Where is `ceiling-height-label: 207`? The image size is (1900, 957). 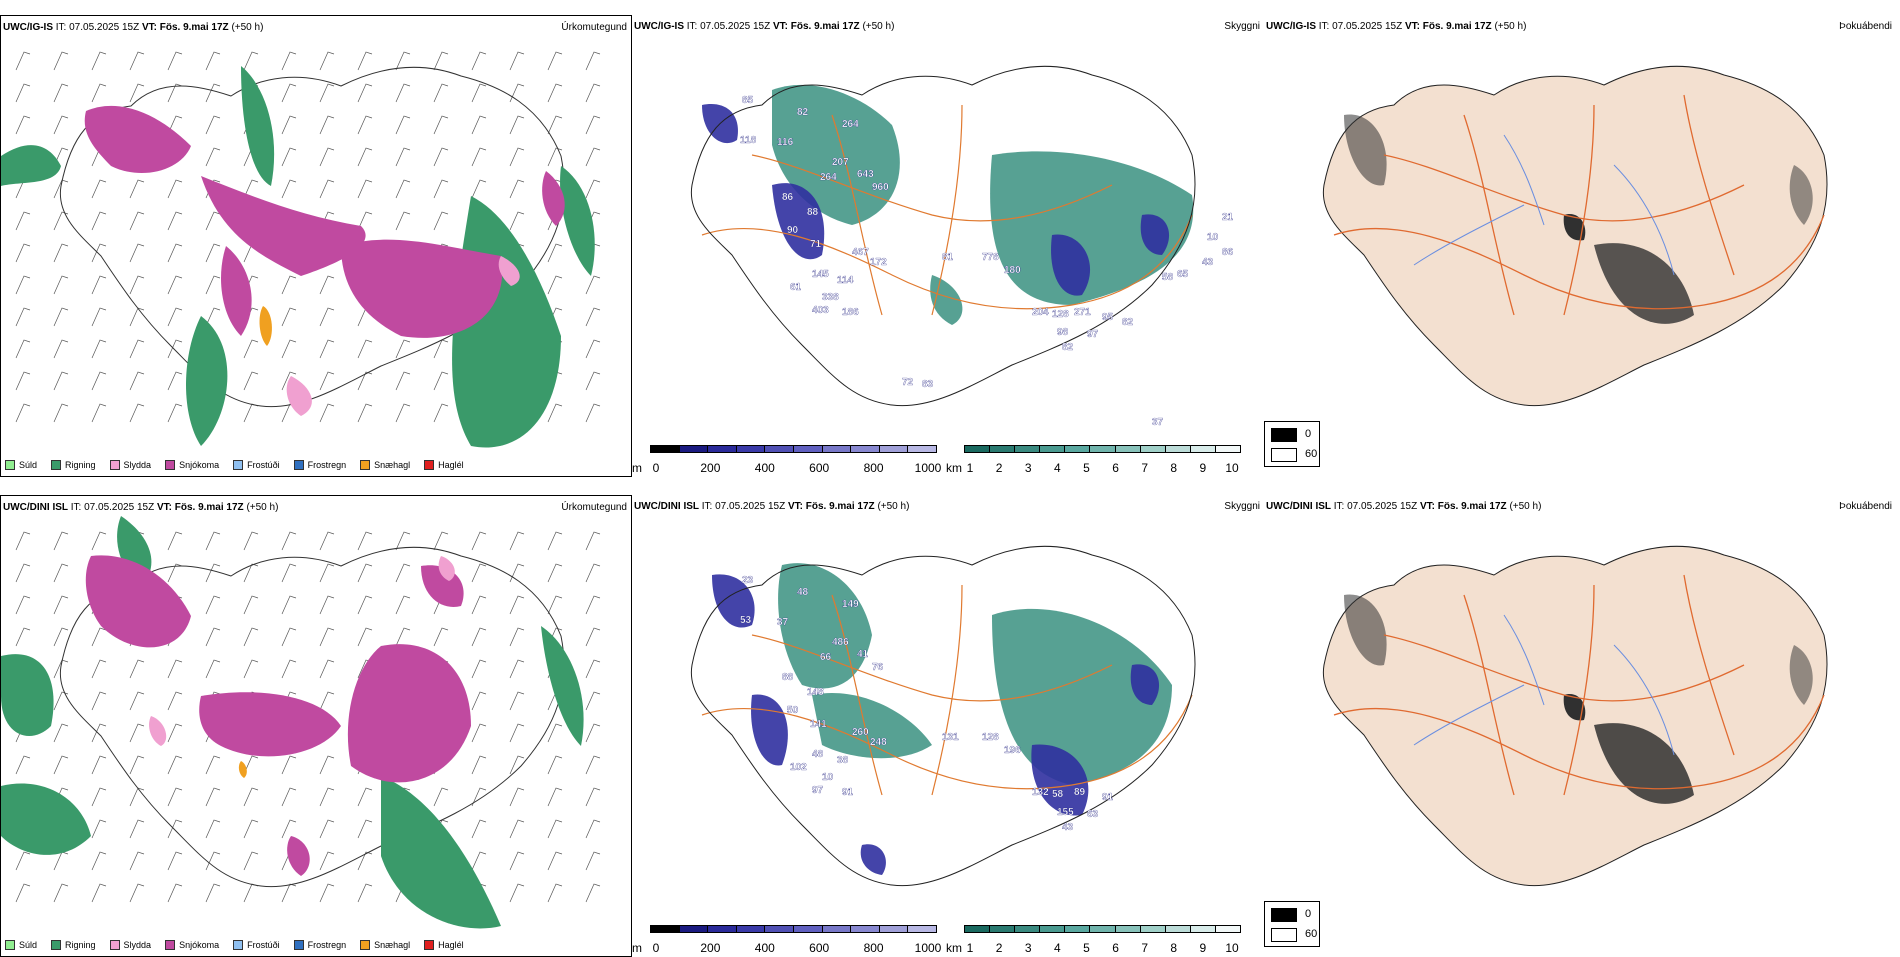
ceiling-height-label: 207 is located at coordinates (840, 162).